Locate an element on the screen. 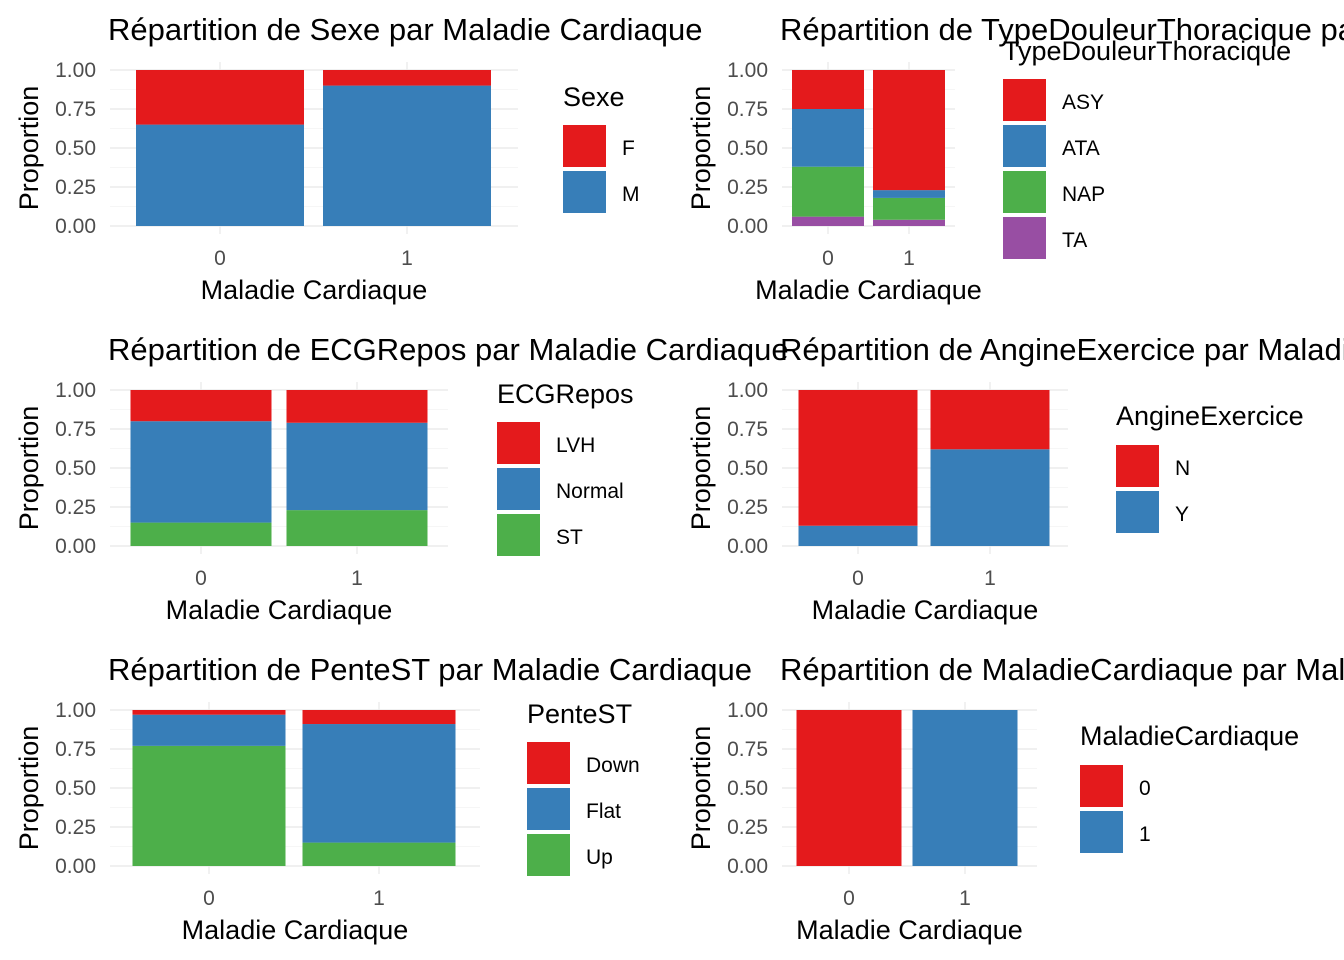 The height and width of the screenshot is (960, 1344). legend: Sexe FM is located at coordinates (601, 147).